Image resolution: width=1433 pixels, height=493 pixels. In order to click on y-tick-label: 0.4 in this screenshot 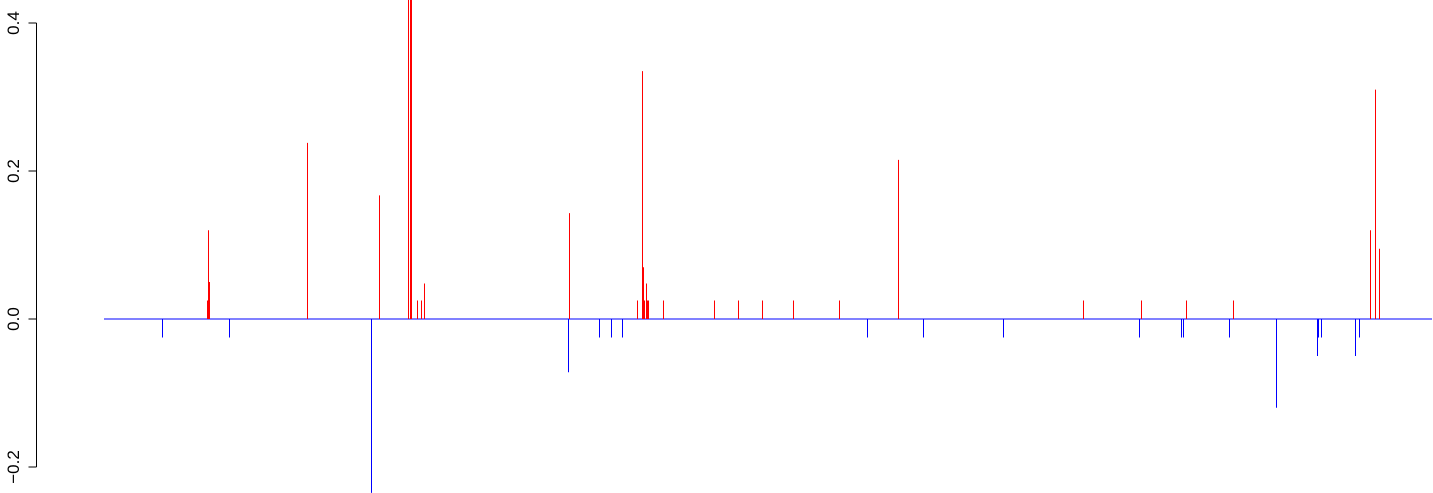, I will do `click(13, 23)`.